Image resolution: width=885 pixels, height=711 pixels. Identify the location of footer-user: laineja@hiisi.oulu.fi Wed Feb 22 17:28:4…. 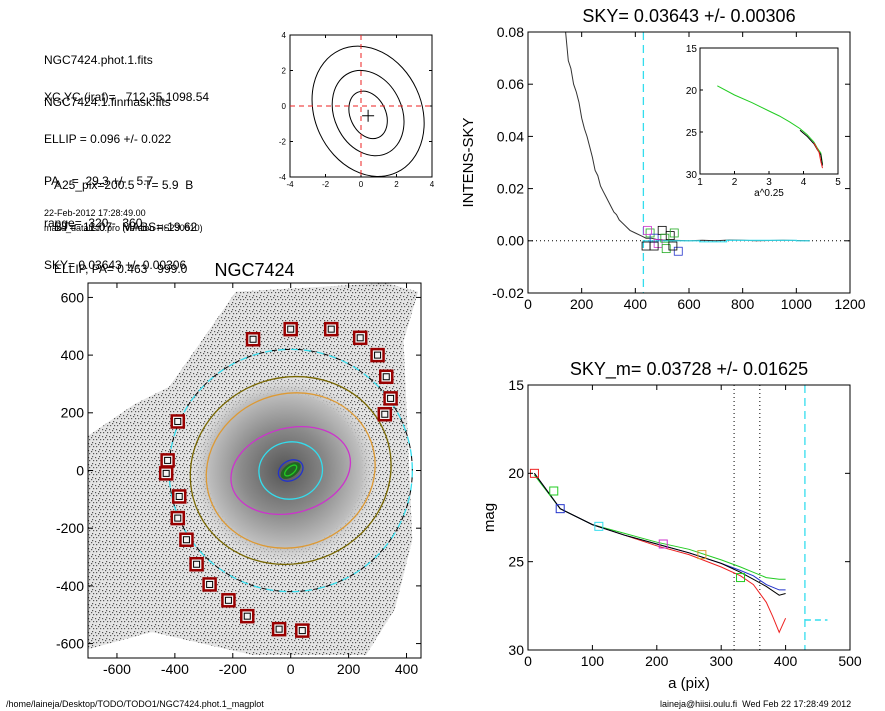
(756, 704).